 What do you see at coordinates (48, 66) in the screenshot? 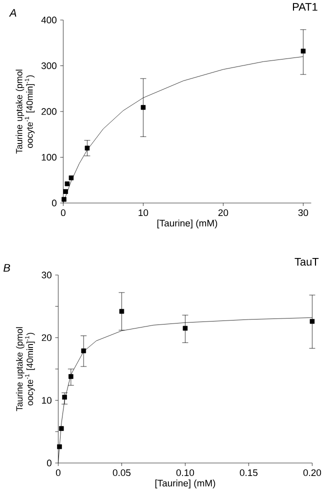
I see `y-tick-label: 300` at bounding box center [48, 66].